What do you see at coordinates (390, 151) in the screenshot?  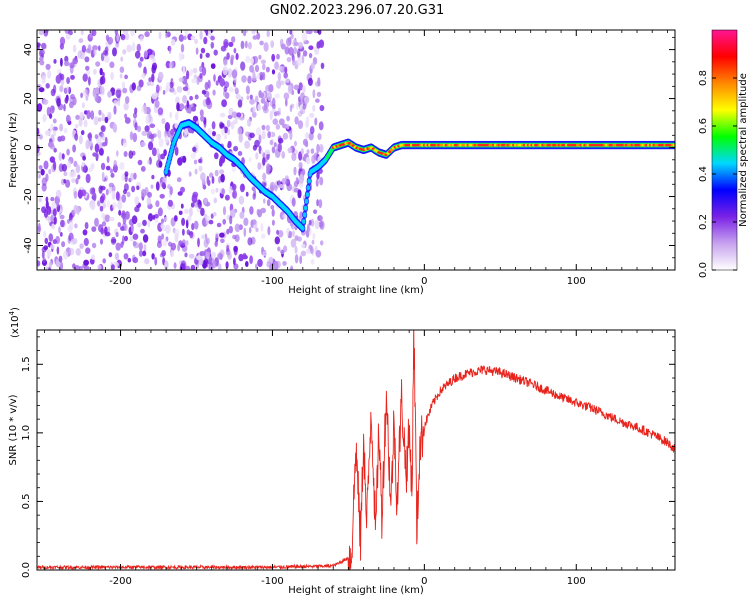 I see `heatmap-ridge-core` at bounding box center [390, 151].